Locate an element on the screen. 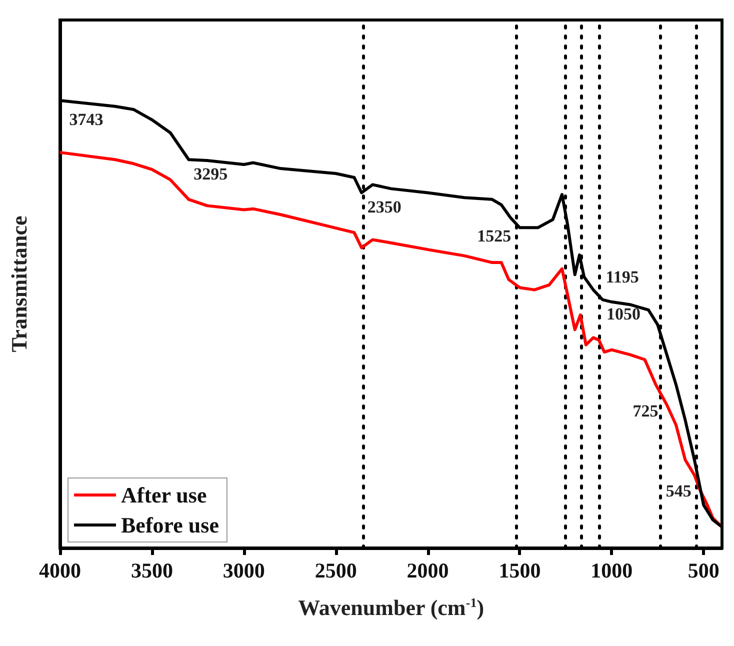 The image size is (734, 646). annotation: 2350 is located at coordinates (384, 207).